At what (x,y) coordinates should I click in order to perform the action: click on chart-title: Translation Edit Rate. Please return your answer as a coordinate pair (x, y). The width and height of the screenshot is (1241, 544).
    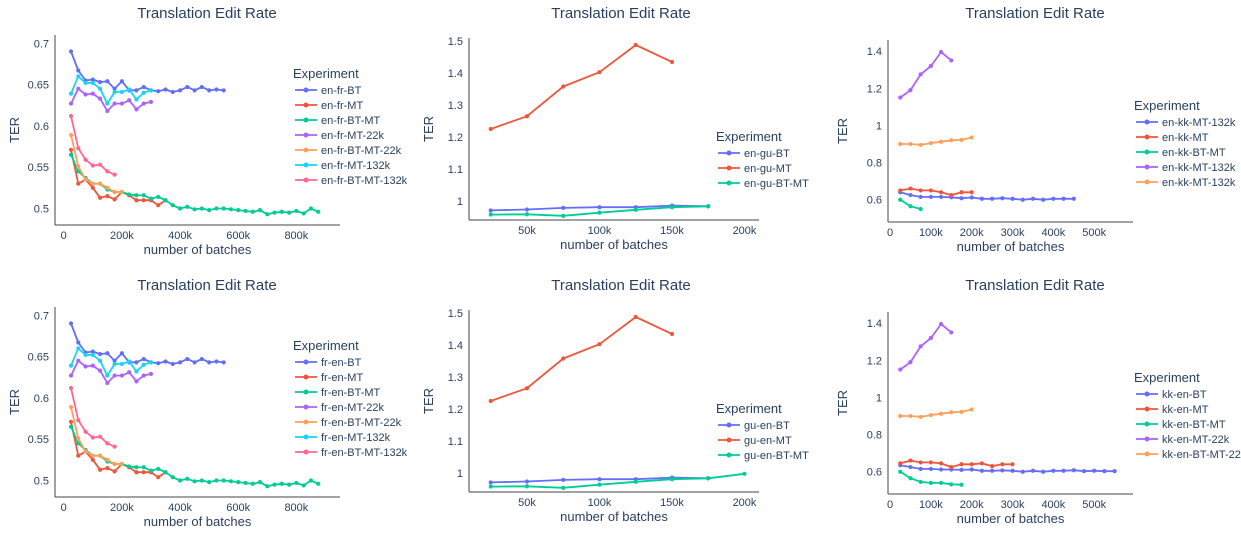
    Looking at the image, I should click on (1035, 13).